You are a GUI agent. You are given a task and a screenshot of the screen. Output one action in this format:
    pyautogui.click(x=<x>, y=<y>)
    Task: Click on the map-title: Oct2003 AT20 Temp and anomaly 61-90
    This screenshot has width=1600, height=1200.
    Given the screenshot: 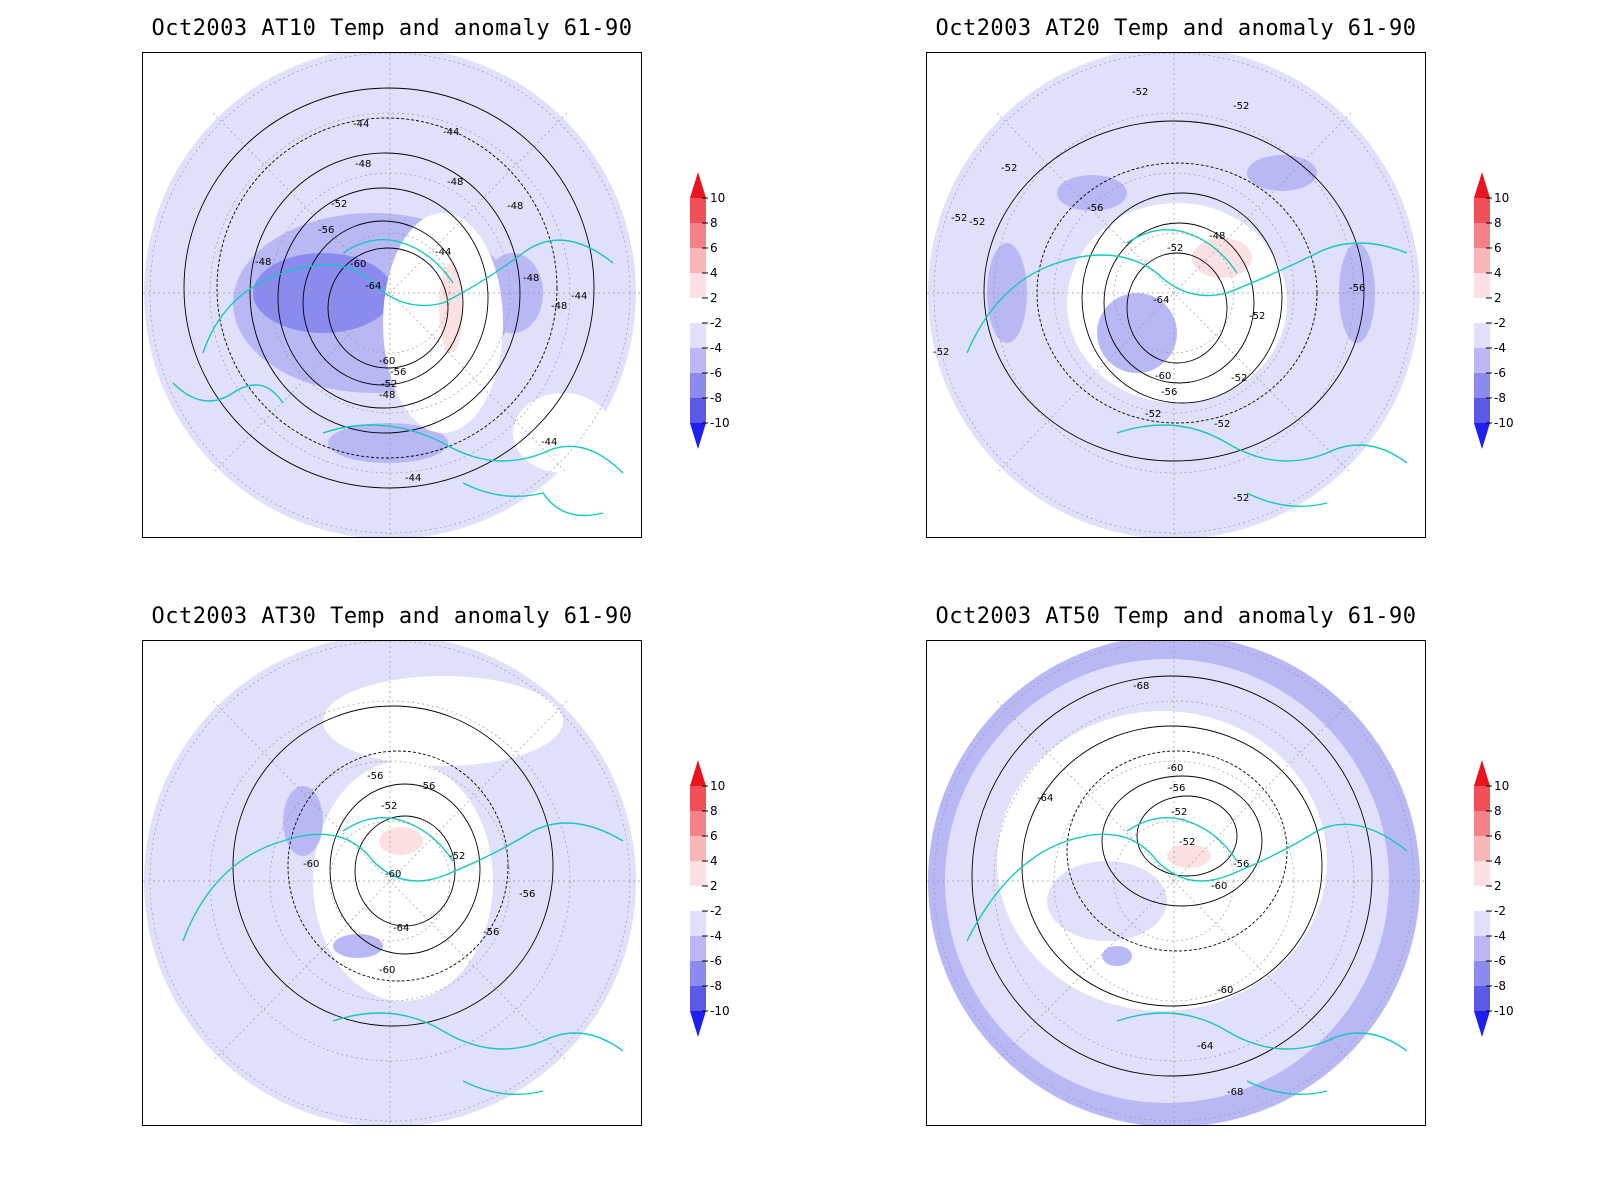 What is the action you would take?
    pyautogui.click(x=1176, y=28)
    